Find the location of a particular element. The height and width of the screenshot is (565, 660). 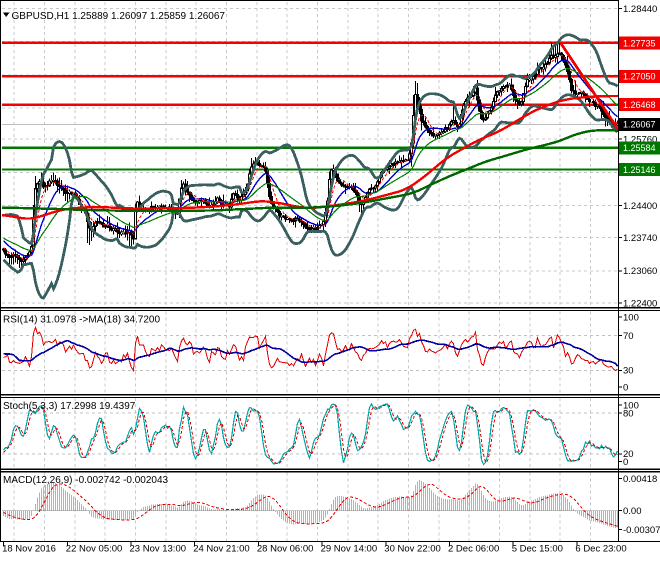

svg-text: 1.25584 is located at coordinates (639, 148).